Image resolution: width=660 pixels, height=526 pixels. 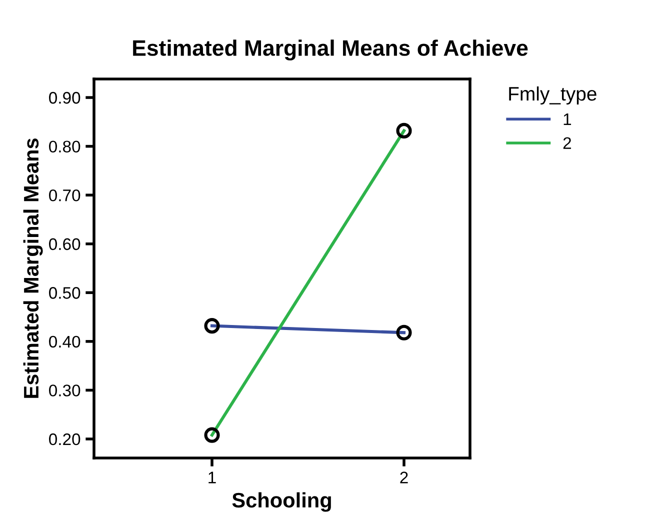 I want to click on y-tick-label: 0.90, so click(x=64, y=98).